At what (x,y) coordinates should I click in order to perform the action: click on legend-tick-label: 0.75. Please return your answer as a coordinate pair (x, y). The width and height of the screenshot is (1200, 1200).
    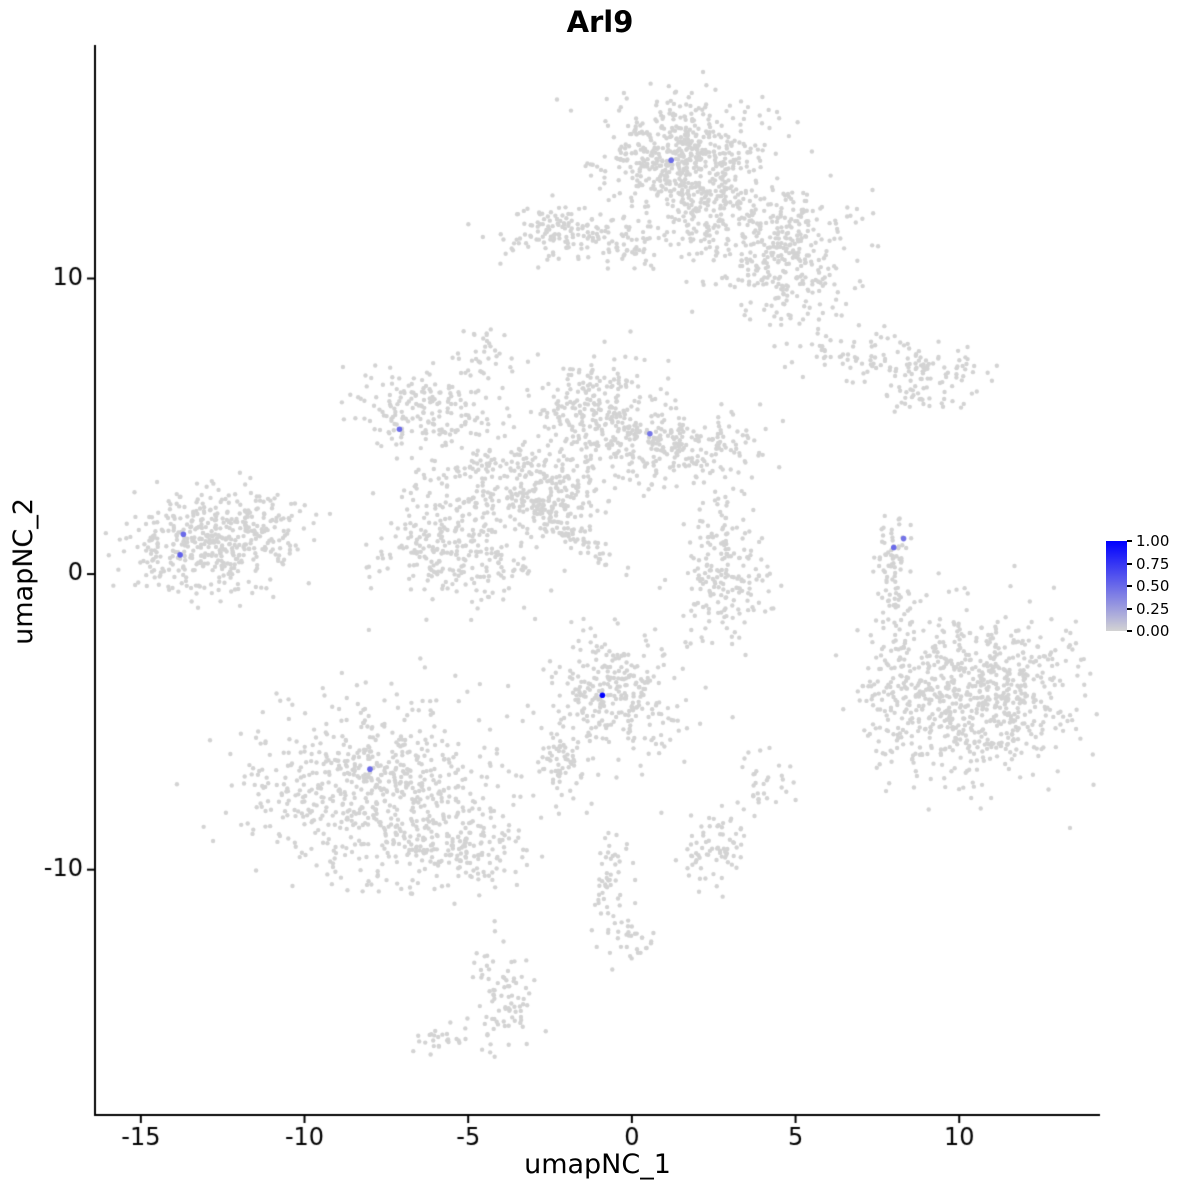
    Looking at the image, I should click on (1153, 563).